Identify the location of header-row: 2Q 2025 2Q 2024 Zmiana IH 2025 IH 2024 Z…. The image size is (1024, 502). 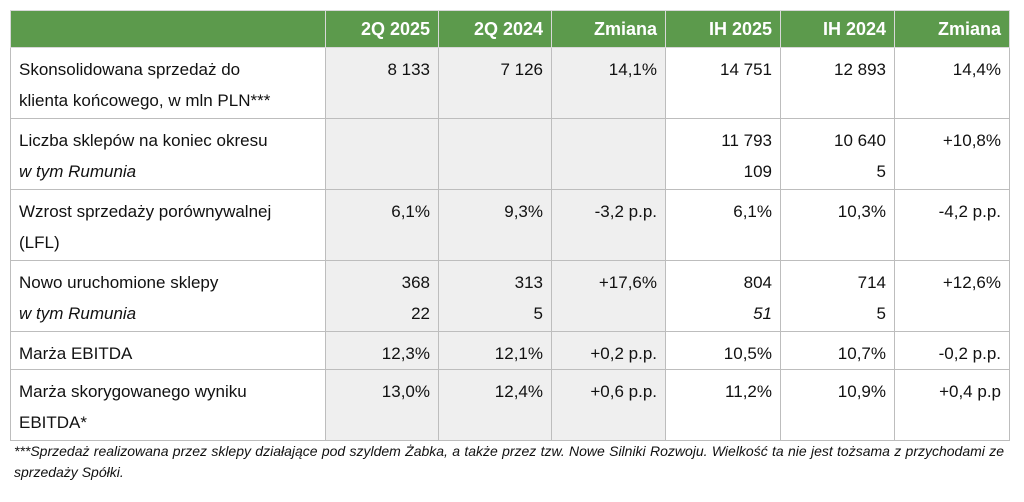
(510, 29).